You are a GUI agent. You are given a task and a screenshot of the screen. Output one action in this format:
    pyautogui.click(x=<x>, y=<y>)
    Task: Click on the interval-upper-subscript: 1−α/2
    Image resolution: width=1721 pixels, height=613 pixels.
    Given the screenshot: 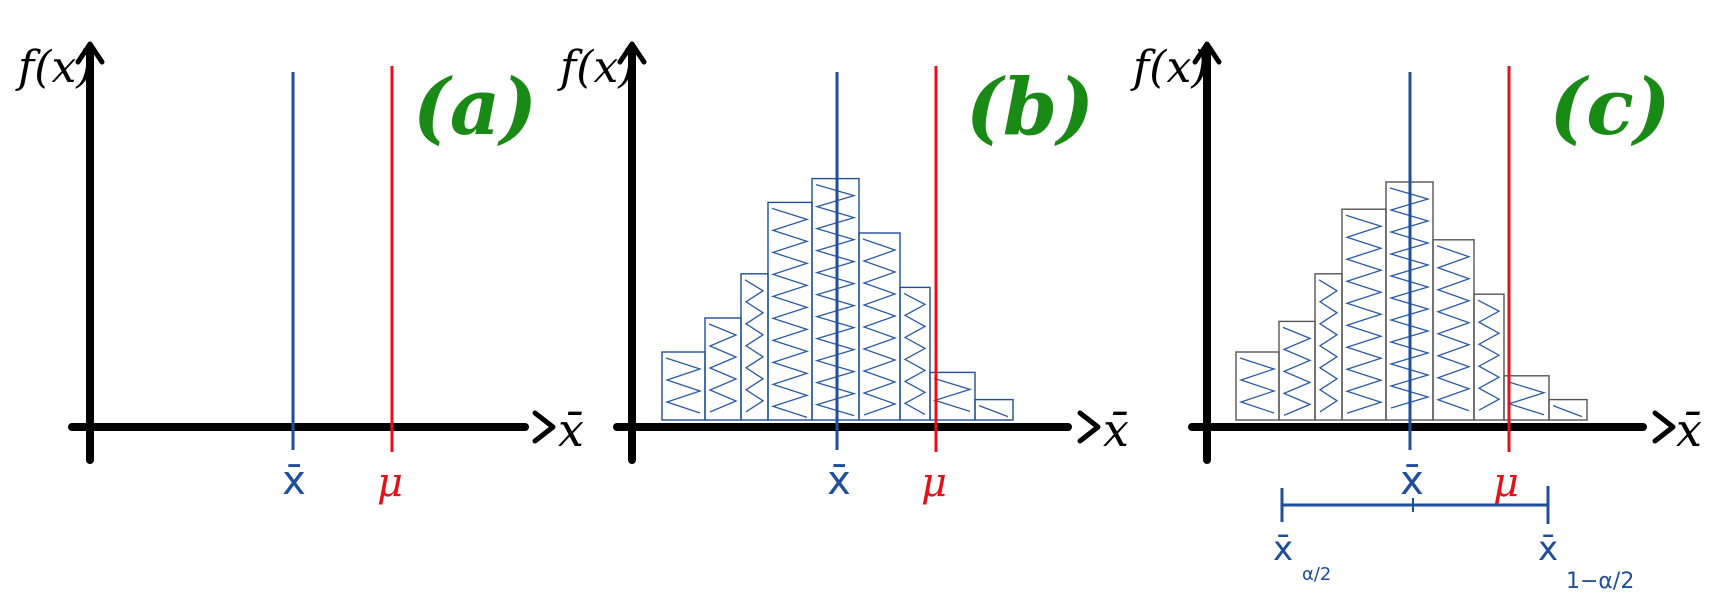 What is the action you would take?
    pyautogui.click(x=1600, y=581)
    